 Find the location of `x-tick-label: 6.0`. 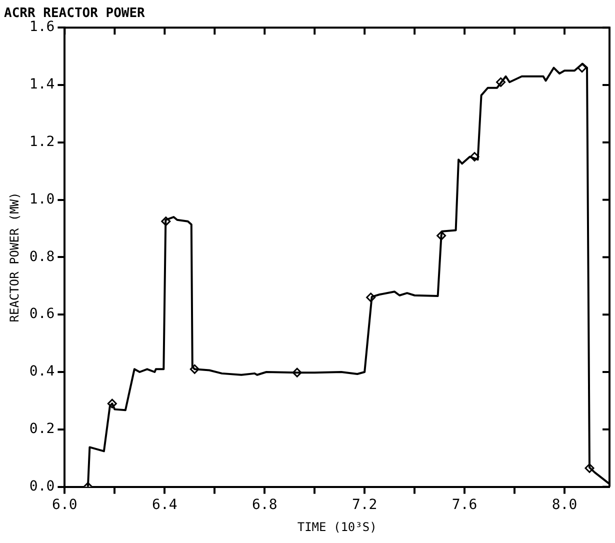

x-tick-label: 6.0 is located at coordinates (65, 504).